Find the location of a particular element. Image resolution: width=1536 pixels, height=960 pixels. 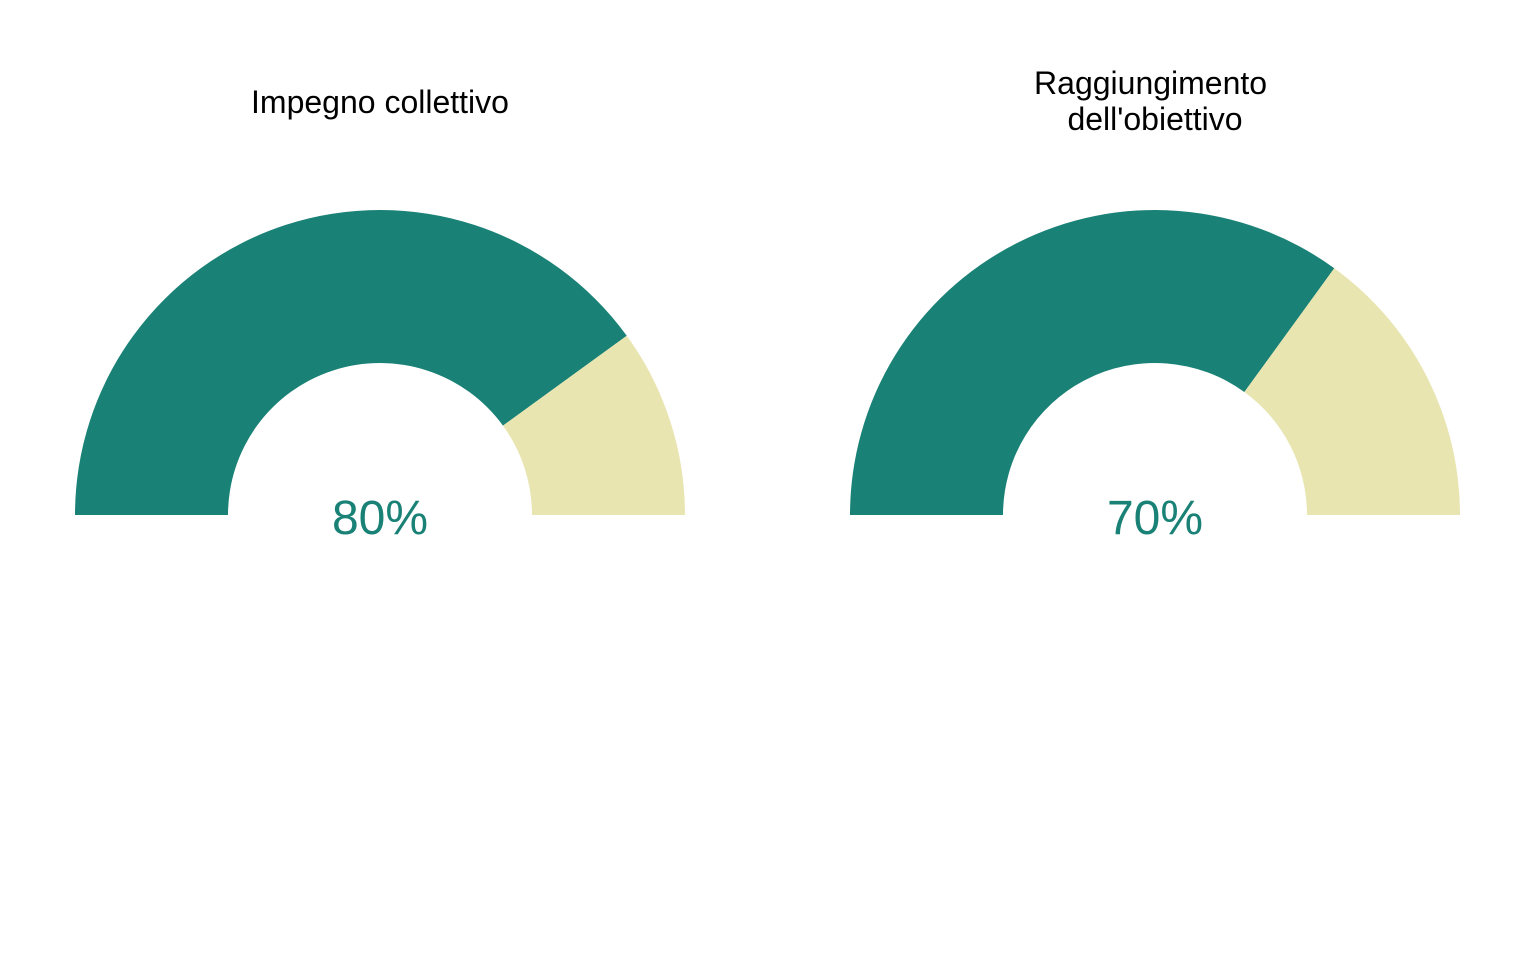

gauge-title: Raggiungimento dell'obiettivo is located at coordinates (1155, 101).